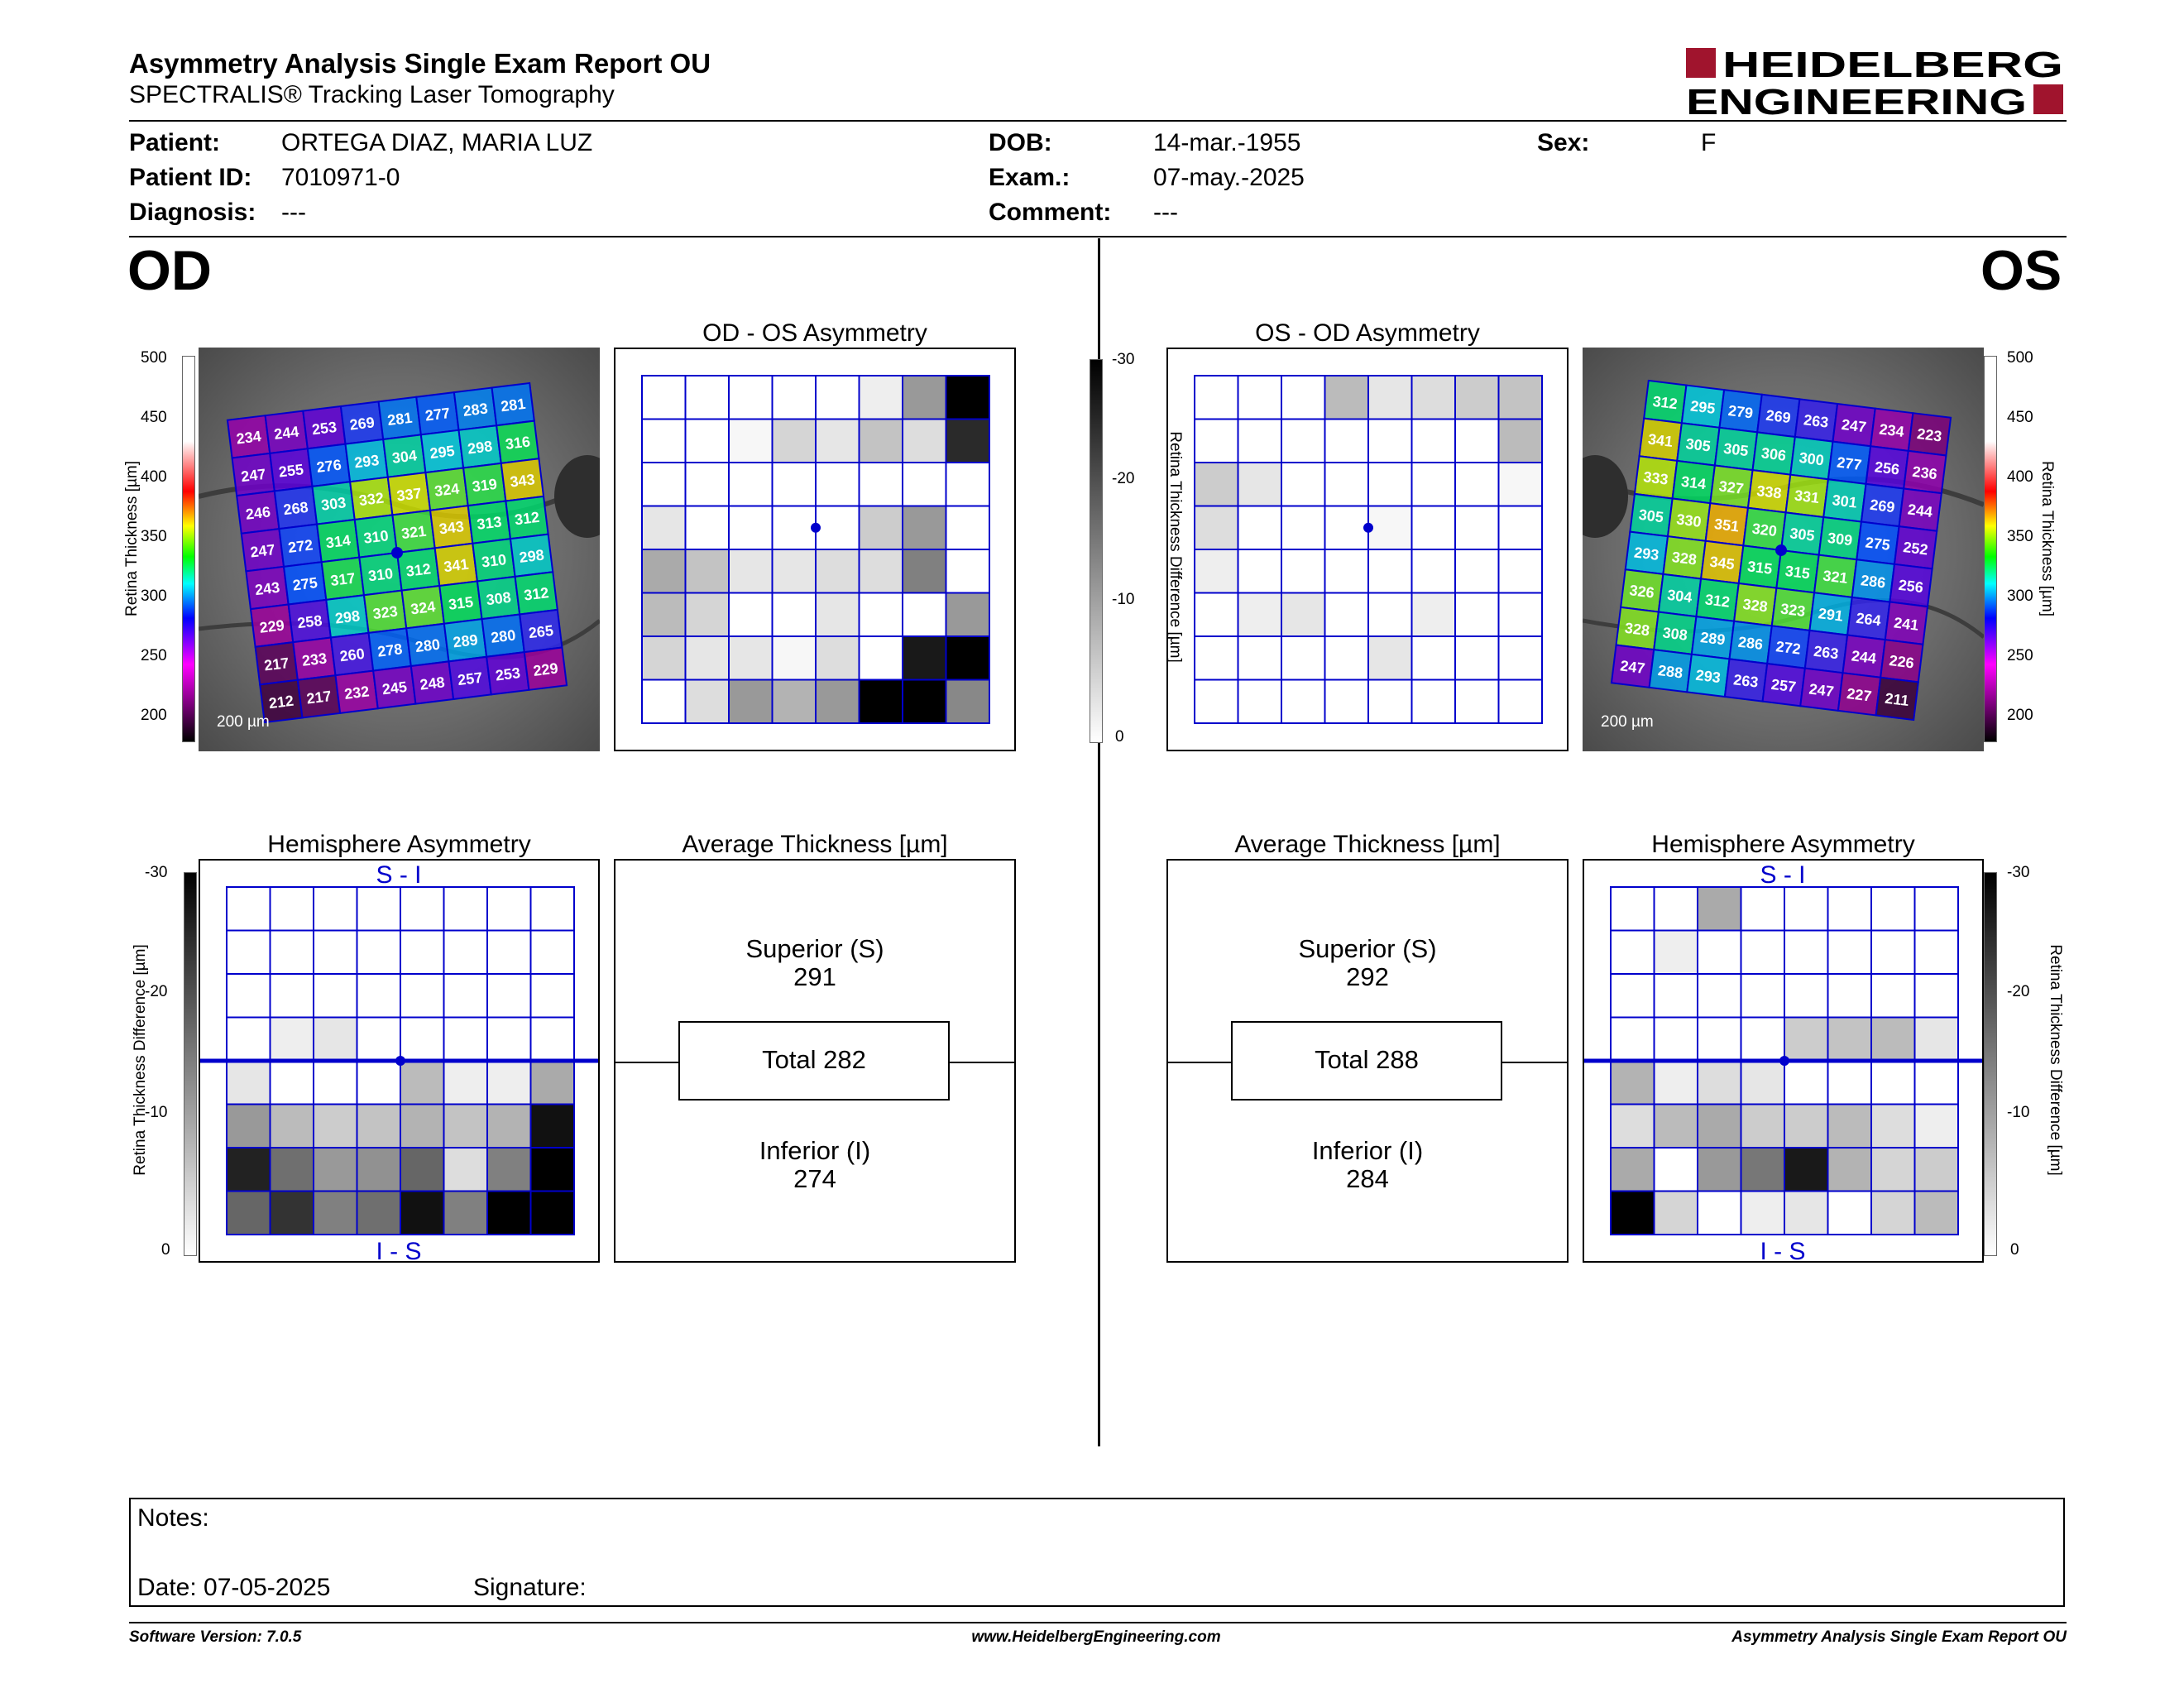 This screenshot has width=2184, height=1688. I want to click on od-thickness-value: 324, so click(423, 608).